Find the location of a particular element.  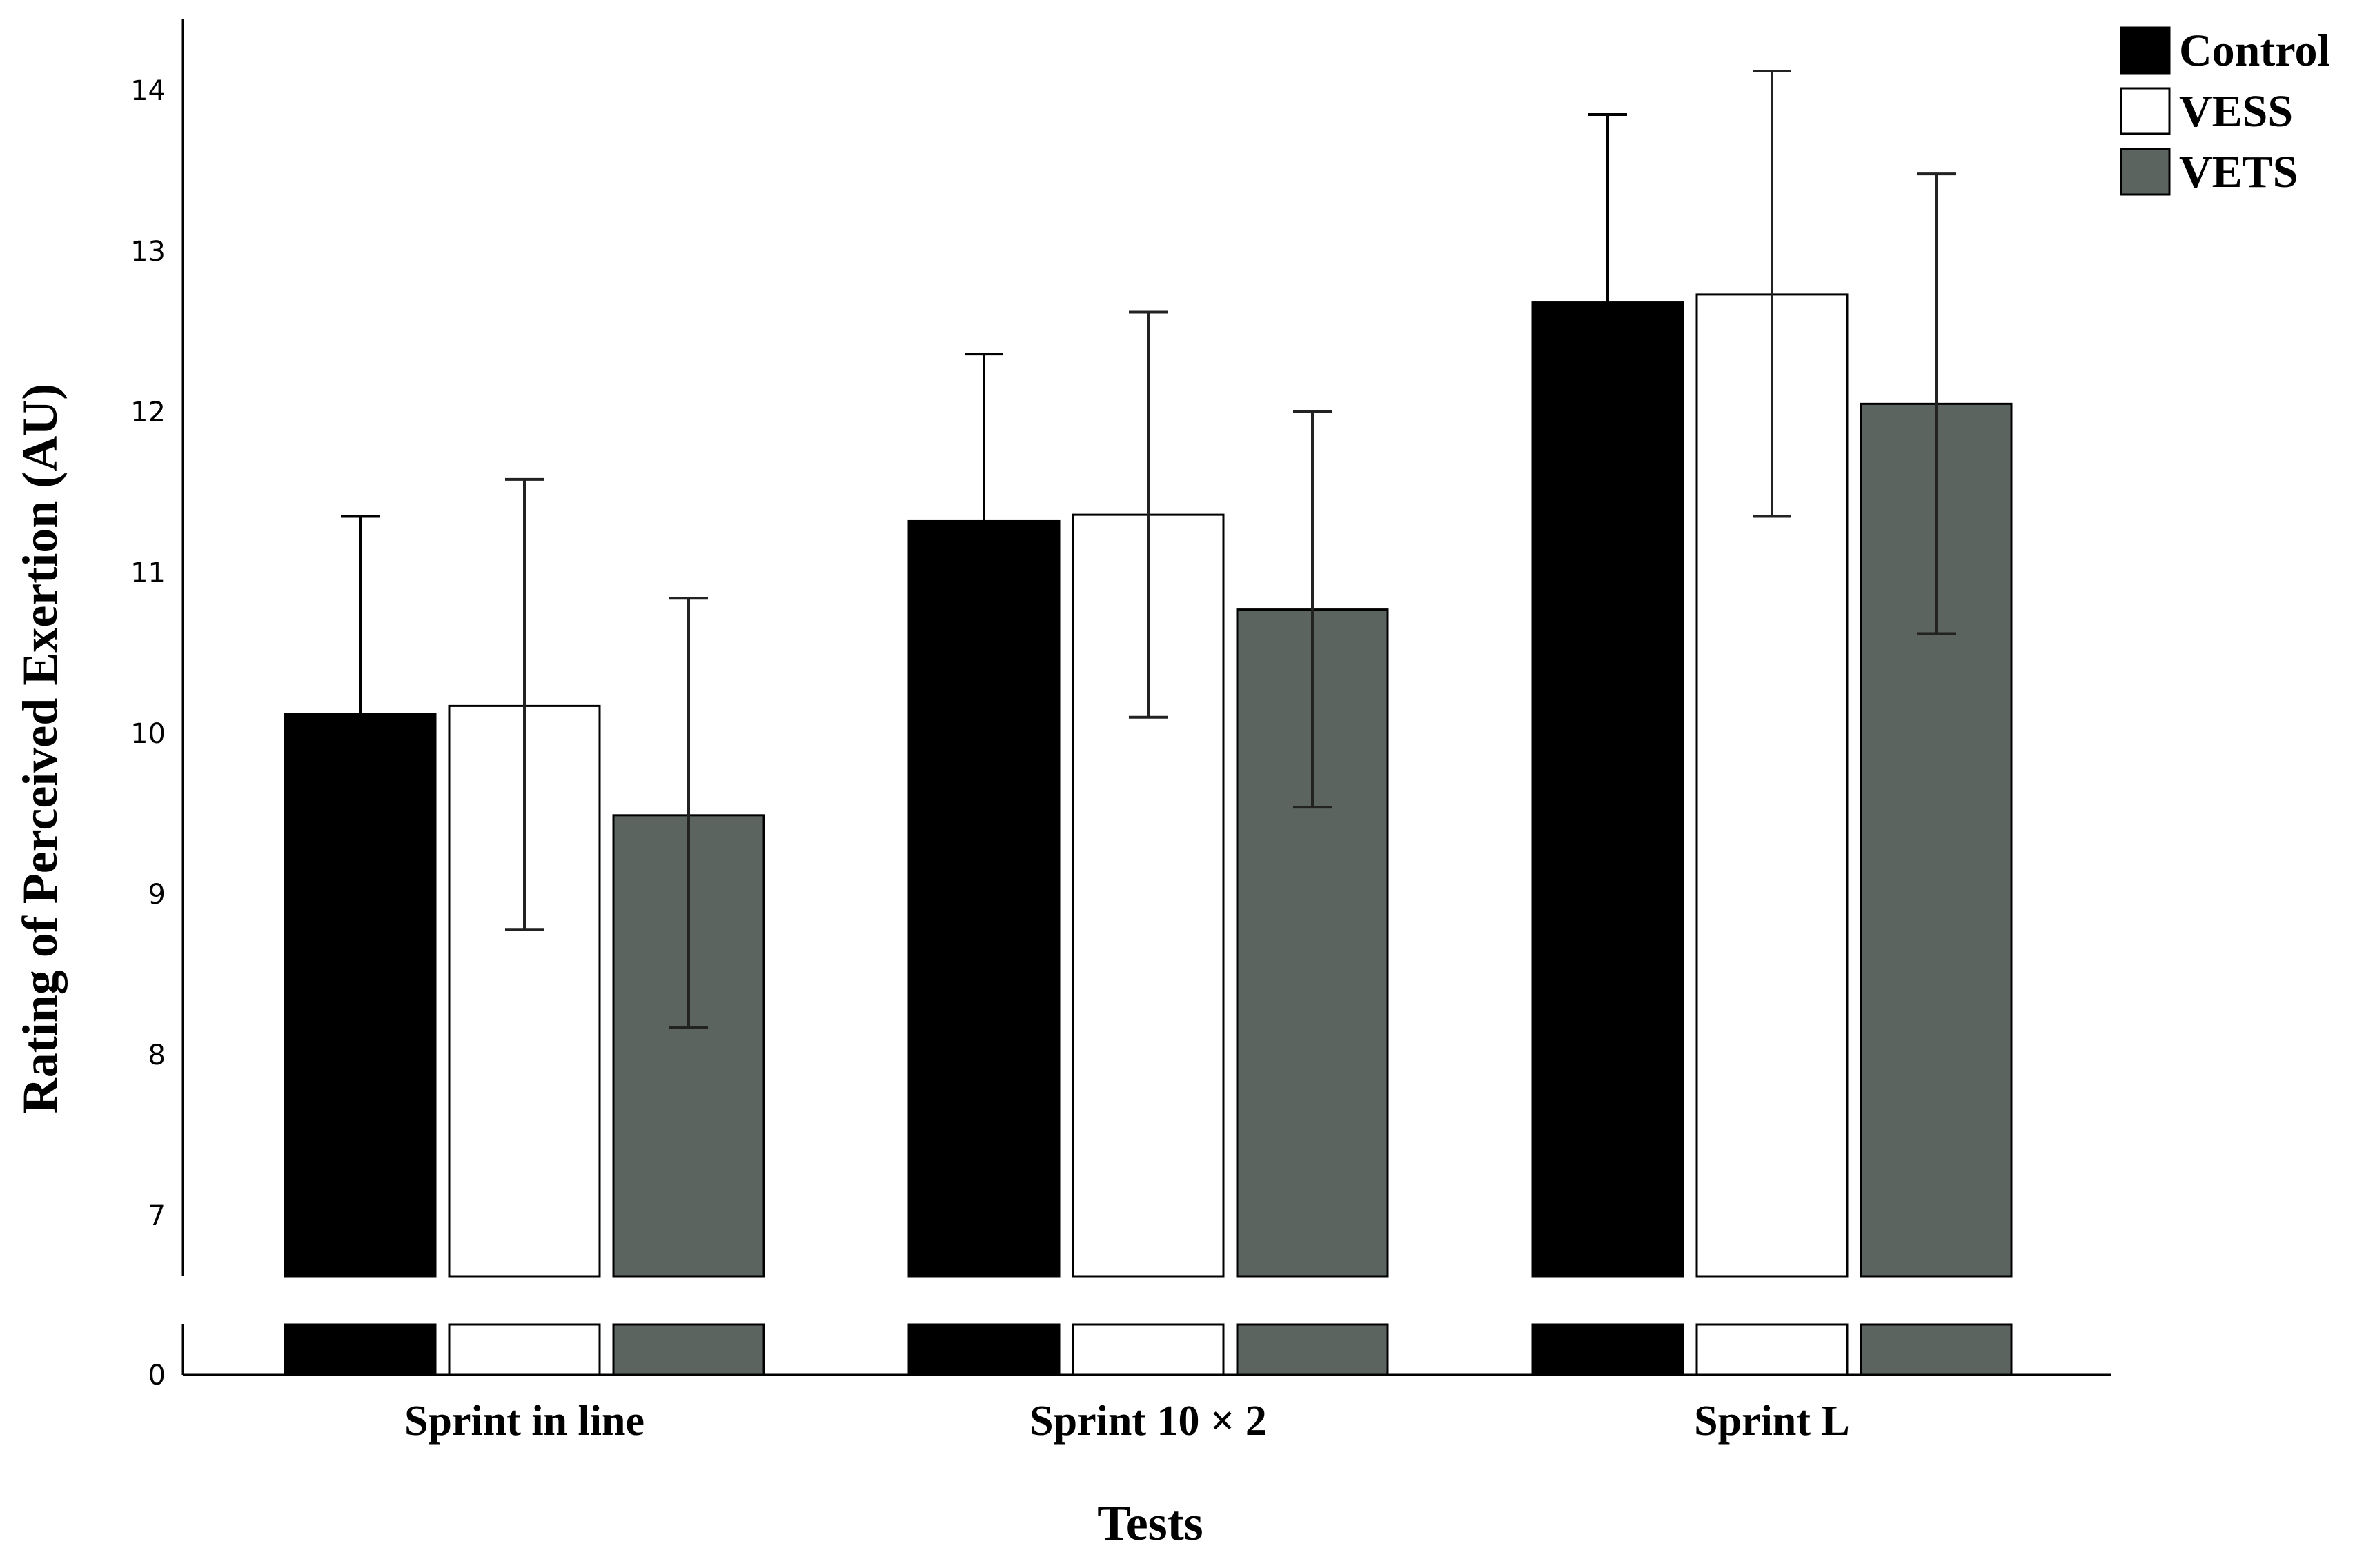

y-tick-label: 11 is located at coordinates (148, 573).